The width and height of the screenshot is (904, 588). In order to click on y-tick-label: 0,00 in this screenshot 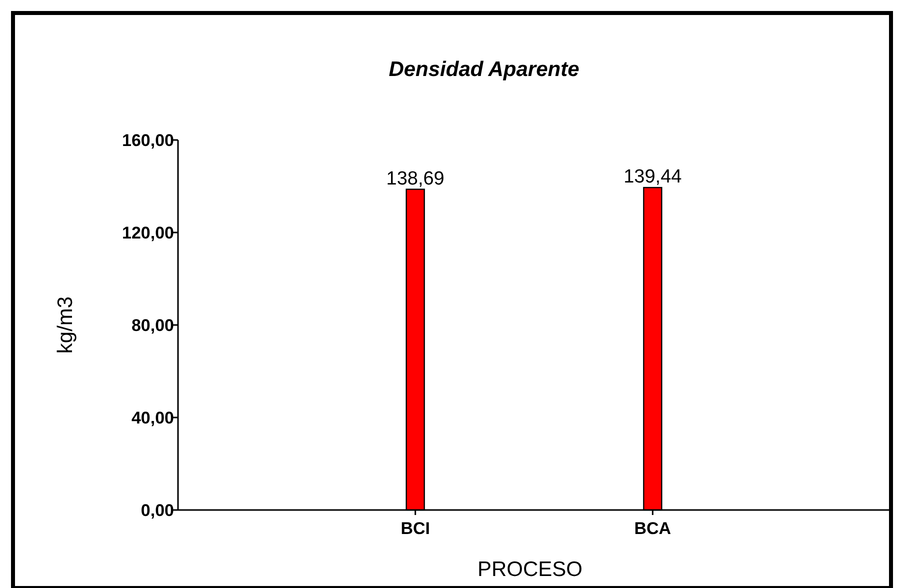, I will do `click(157, 510)`.